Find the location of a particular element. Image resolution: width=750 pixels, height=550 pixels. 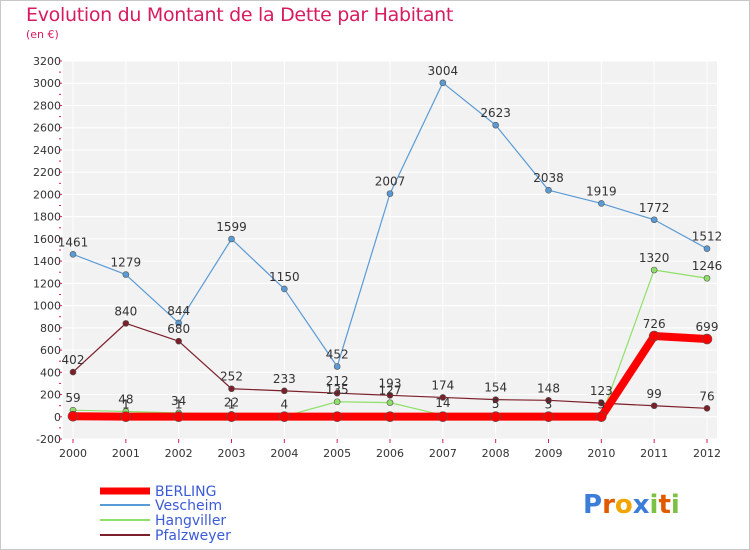

data-label-berling: 699 is located at coordinates (707, 327).